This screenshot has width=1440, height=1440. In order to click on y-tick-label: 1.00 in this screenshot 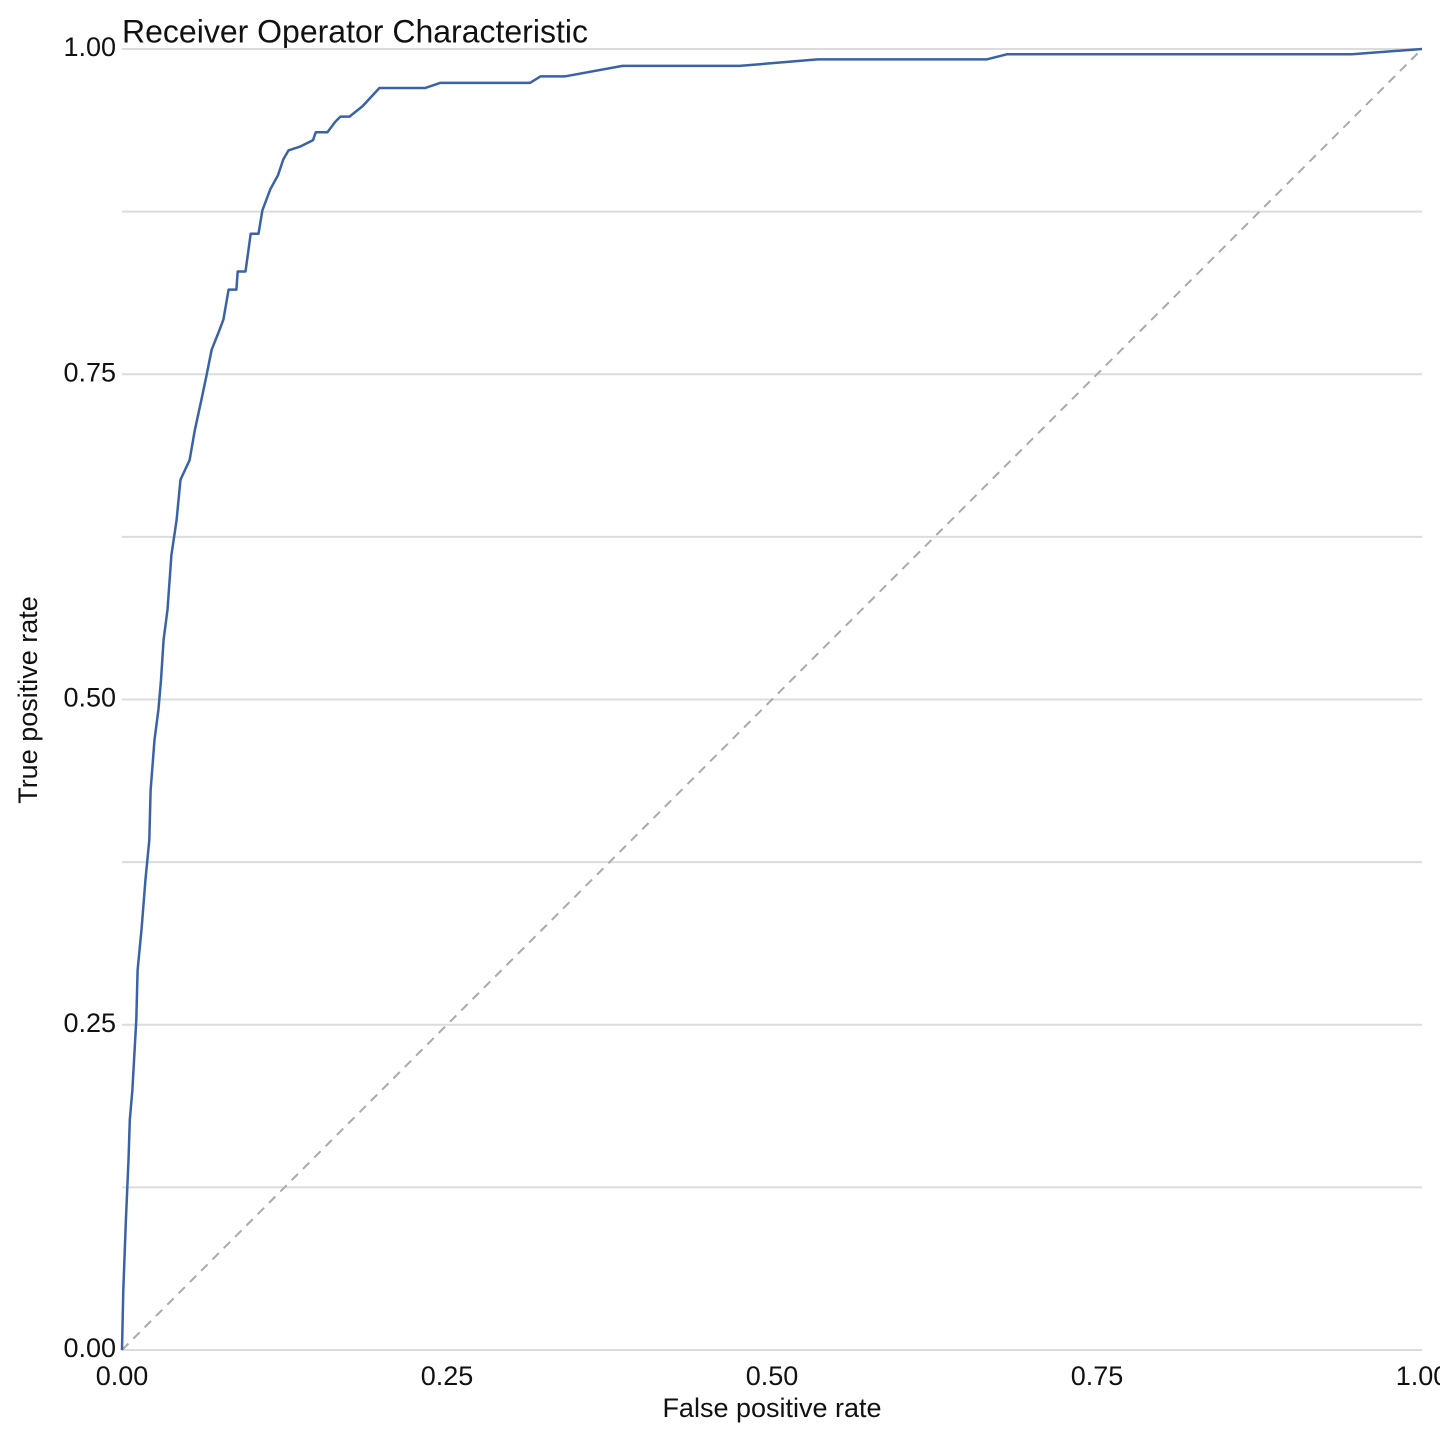, I will do `click(89, 47)`.